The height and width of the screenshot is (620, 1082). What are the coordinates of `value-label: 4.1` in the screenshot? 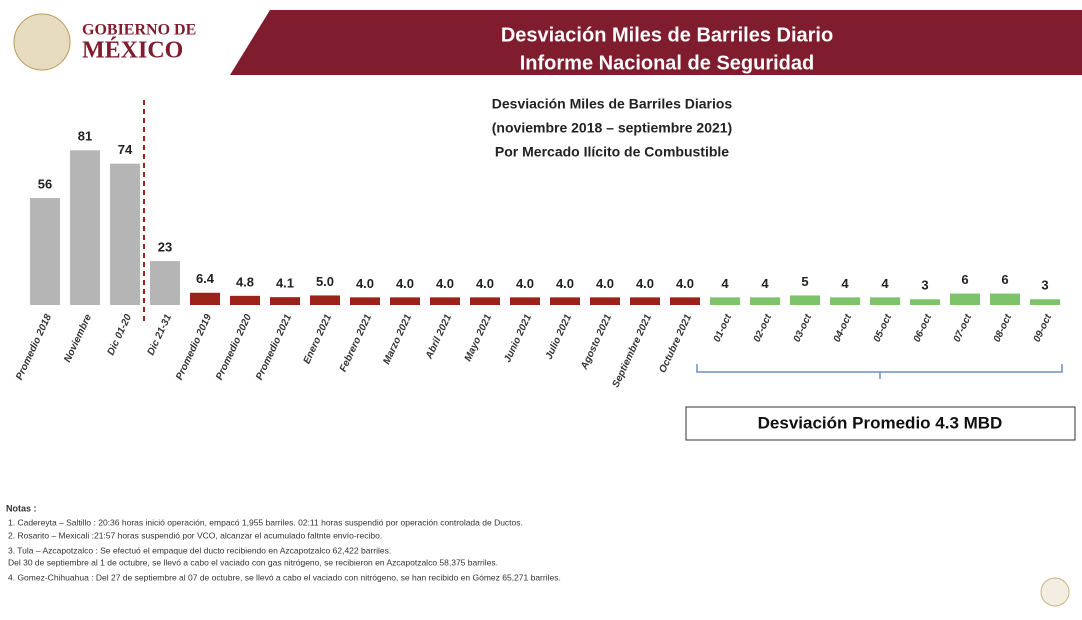 It's located at (285, 283).